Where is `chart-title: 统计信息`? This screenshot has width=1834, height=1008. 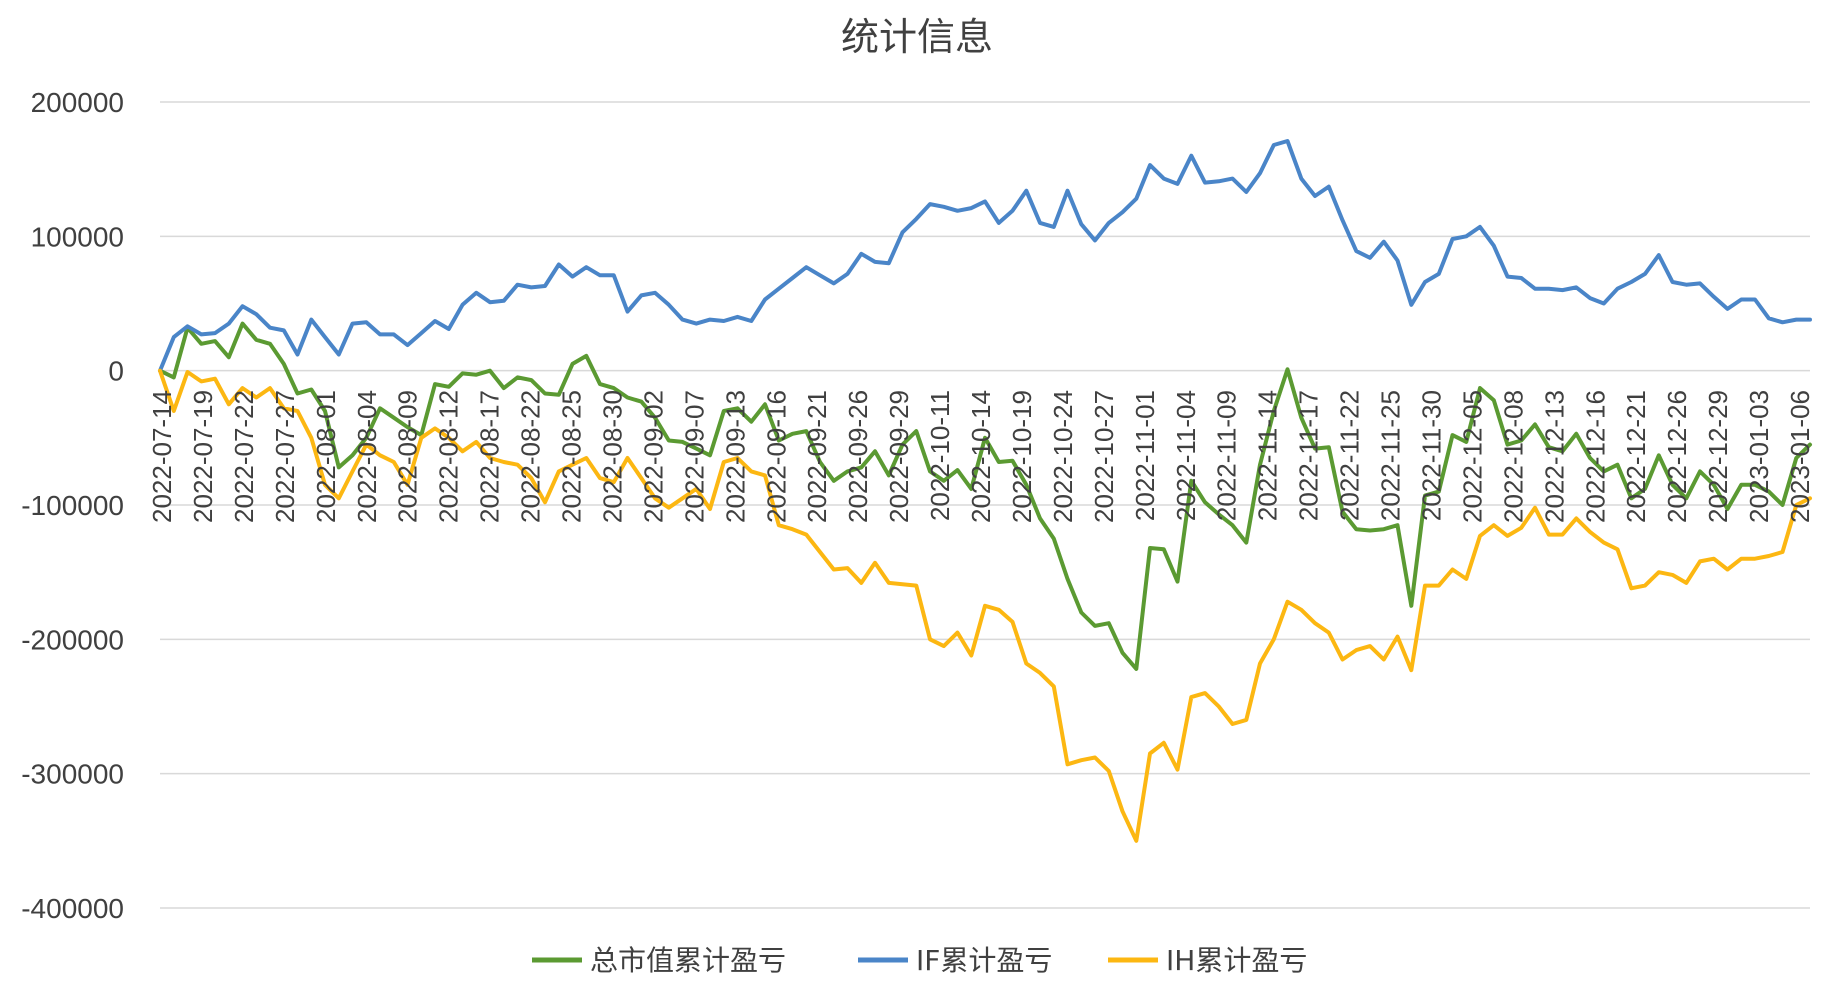
chart-title: 统计信息 is located at coordinates (917, 37).